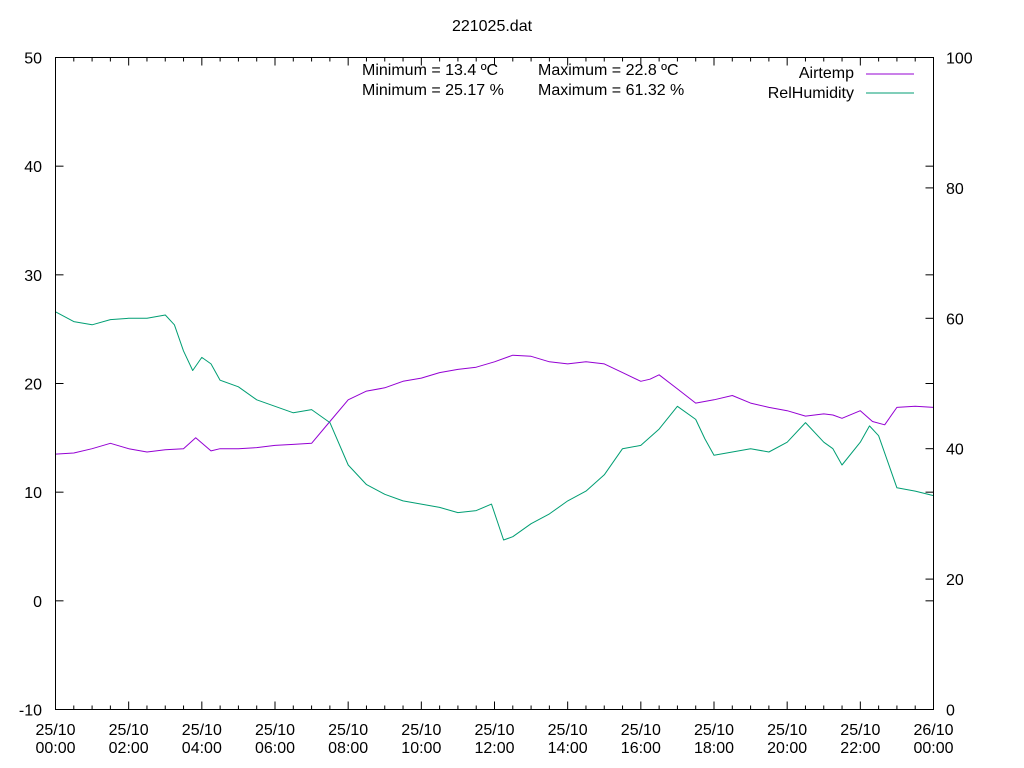 The height and width of the screenshot is (768, 1024). What do you see at coordinates (33, 385) in the screenshot?
I see `left-tick-label: 20` at bounding box center [33, 385].